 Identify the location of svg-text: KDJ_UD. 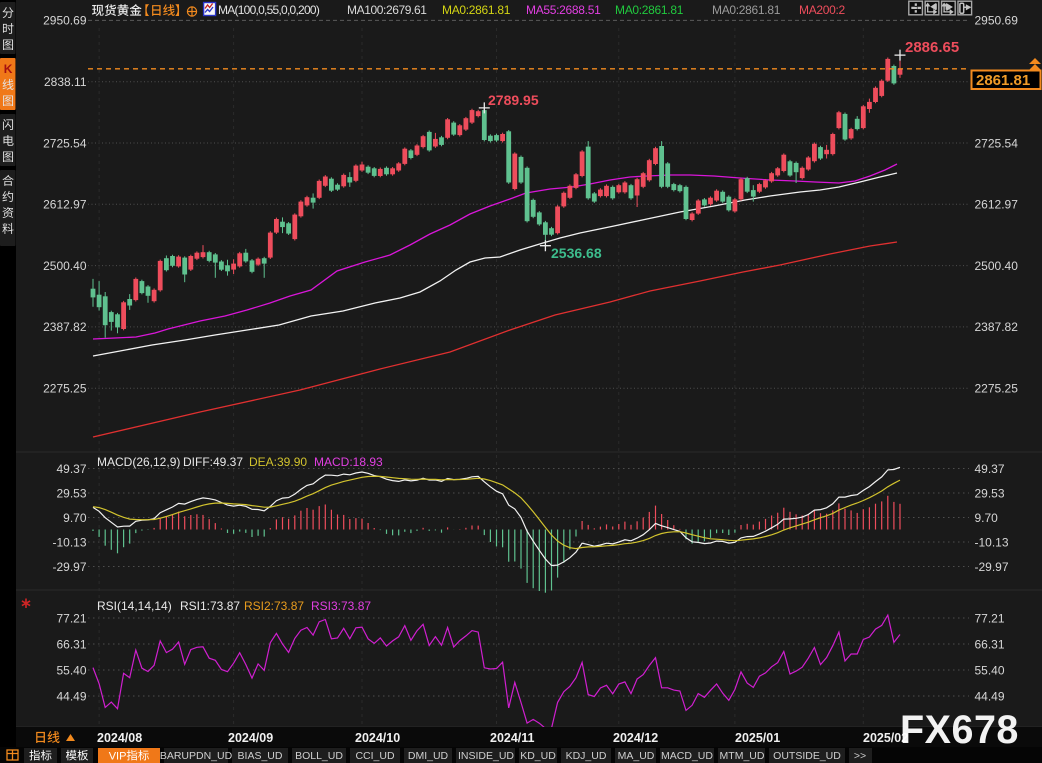
(586, 756).